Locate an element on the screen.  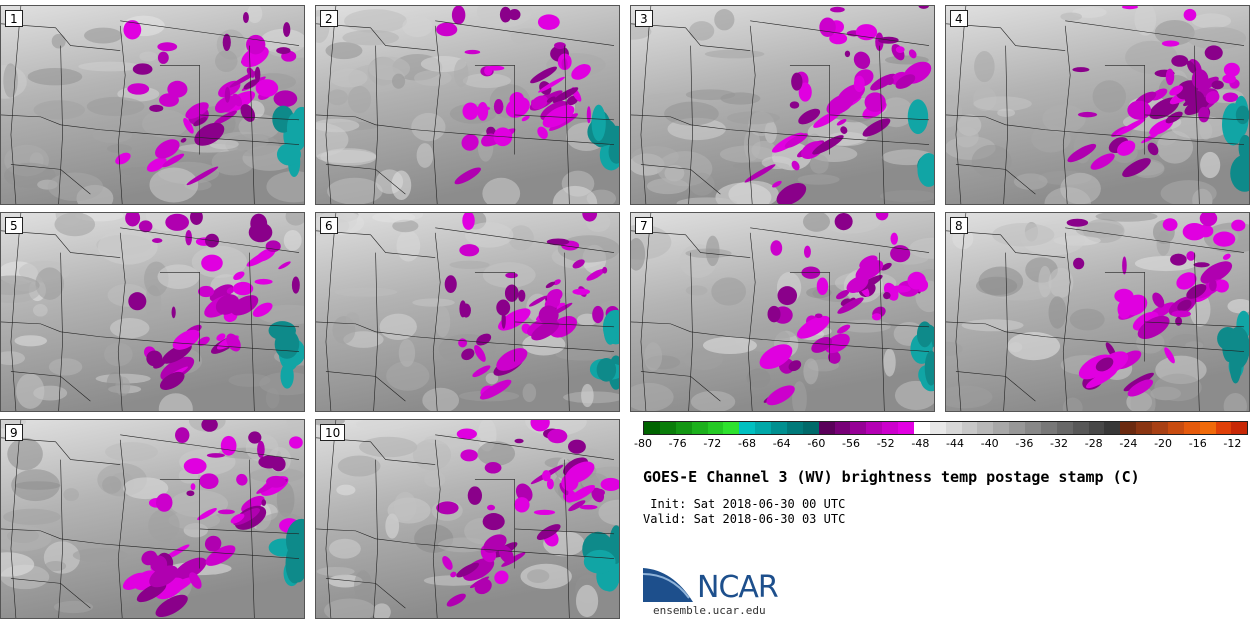
member-panel: 3 is located at coordinates (782, 105).